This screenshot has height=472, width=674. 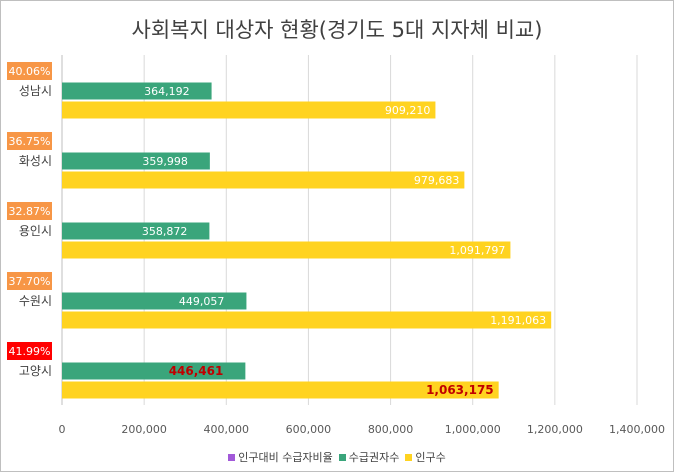 I want to click on chart-title: 사회복지 대상자 현황(경기도 5대 지자체 비교), so click(x=337, y=30).